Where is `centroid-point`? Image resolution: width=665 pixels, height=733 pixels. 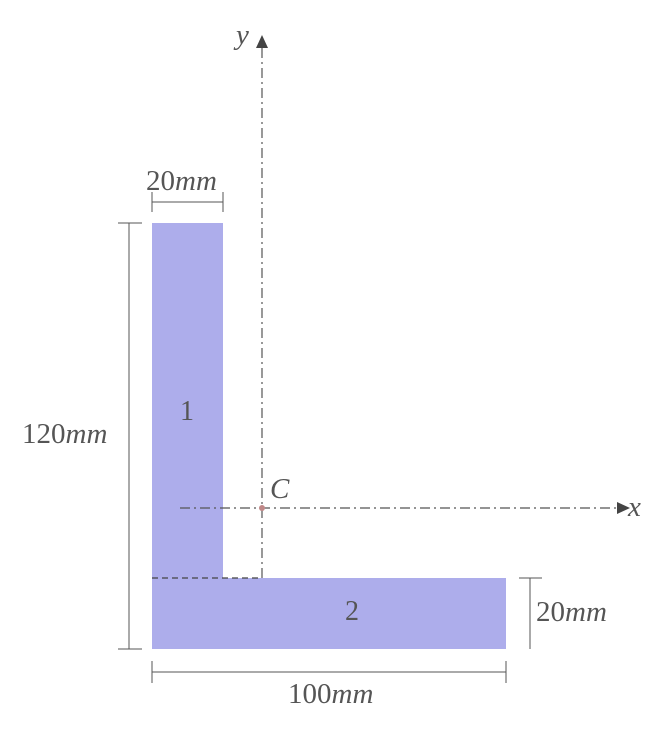 centroid-point is located at coordinates (262, 508).